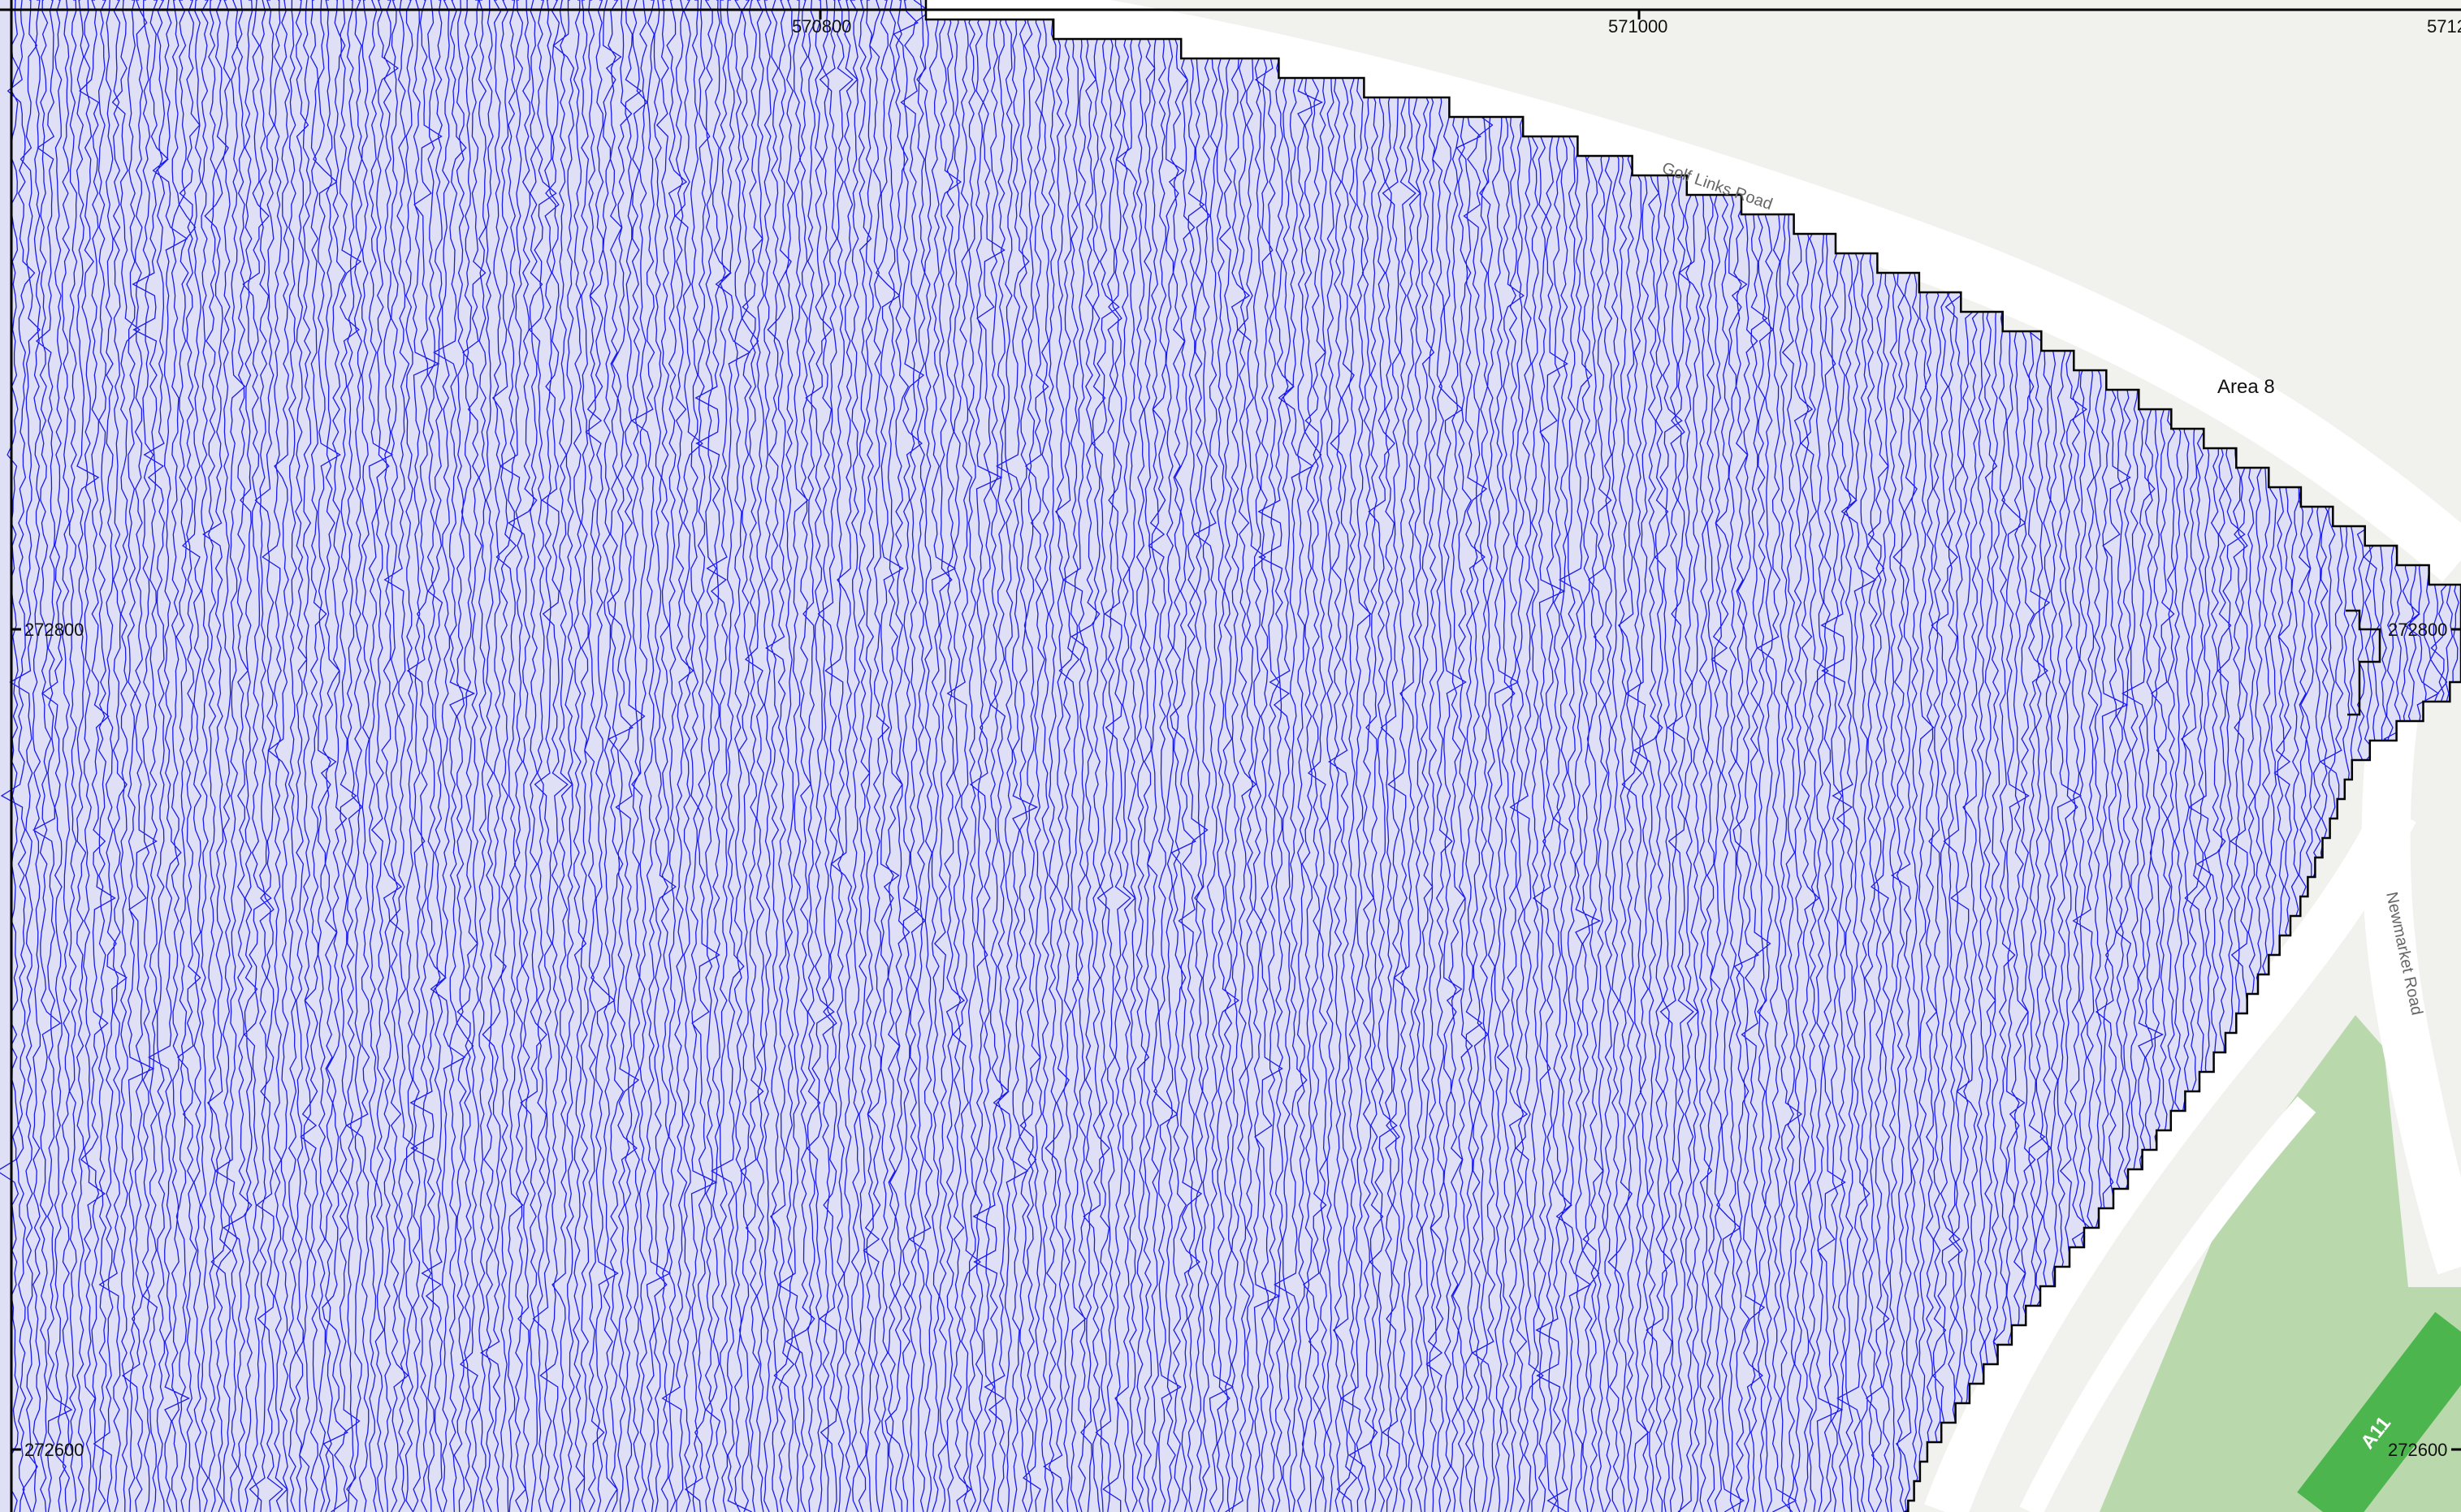 The width and height of the screenshot is (2461, 1512). I want to click on northing-label-272600-right: 272600, so click(2417, 1450).